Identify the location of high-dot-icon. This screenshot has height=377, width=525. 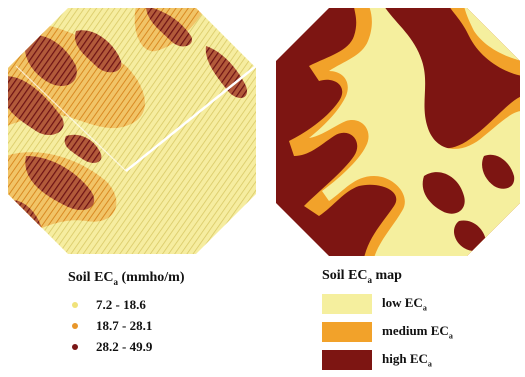
(75, 347).